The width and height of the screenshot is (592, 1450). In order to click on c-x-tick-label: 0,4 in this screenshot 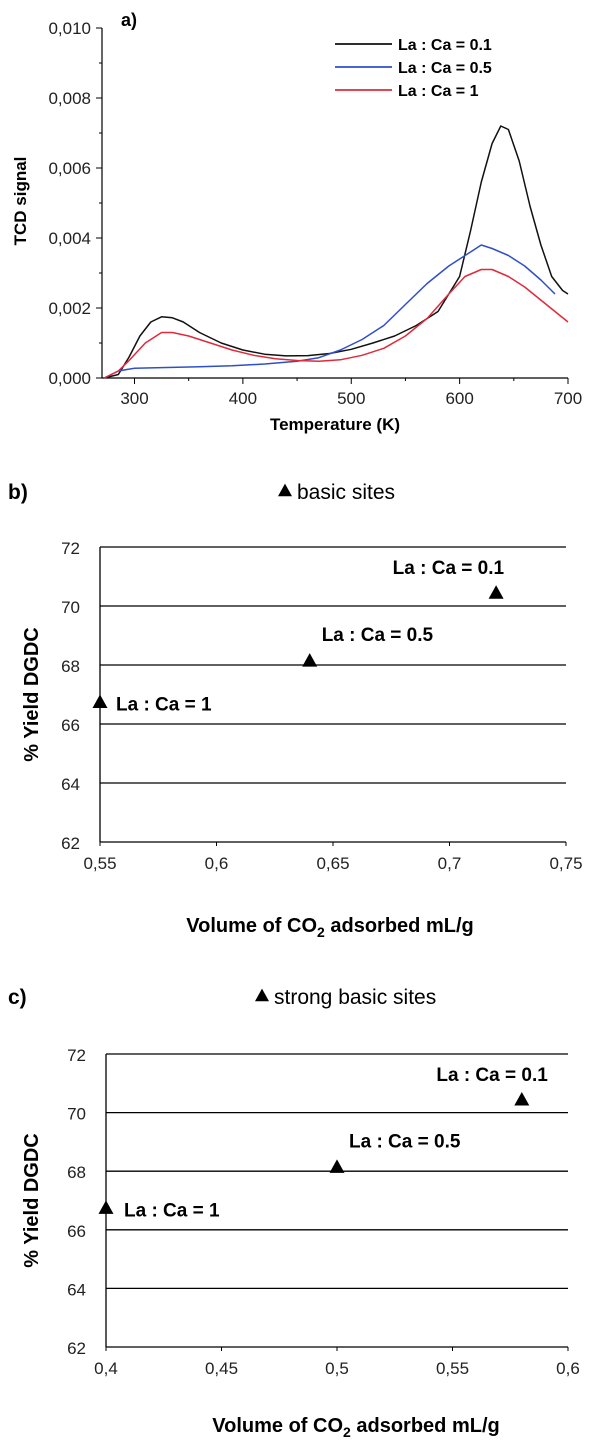, I will do `click(106, 1368)`.